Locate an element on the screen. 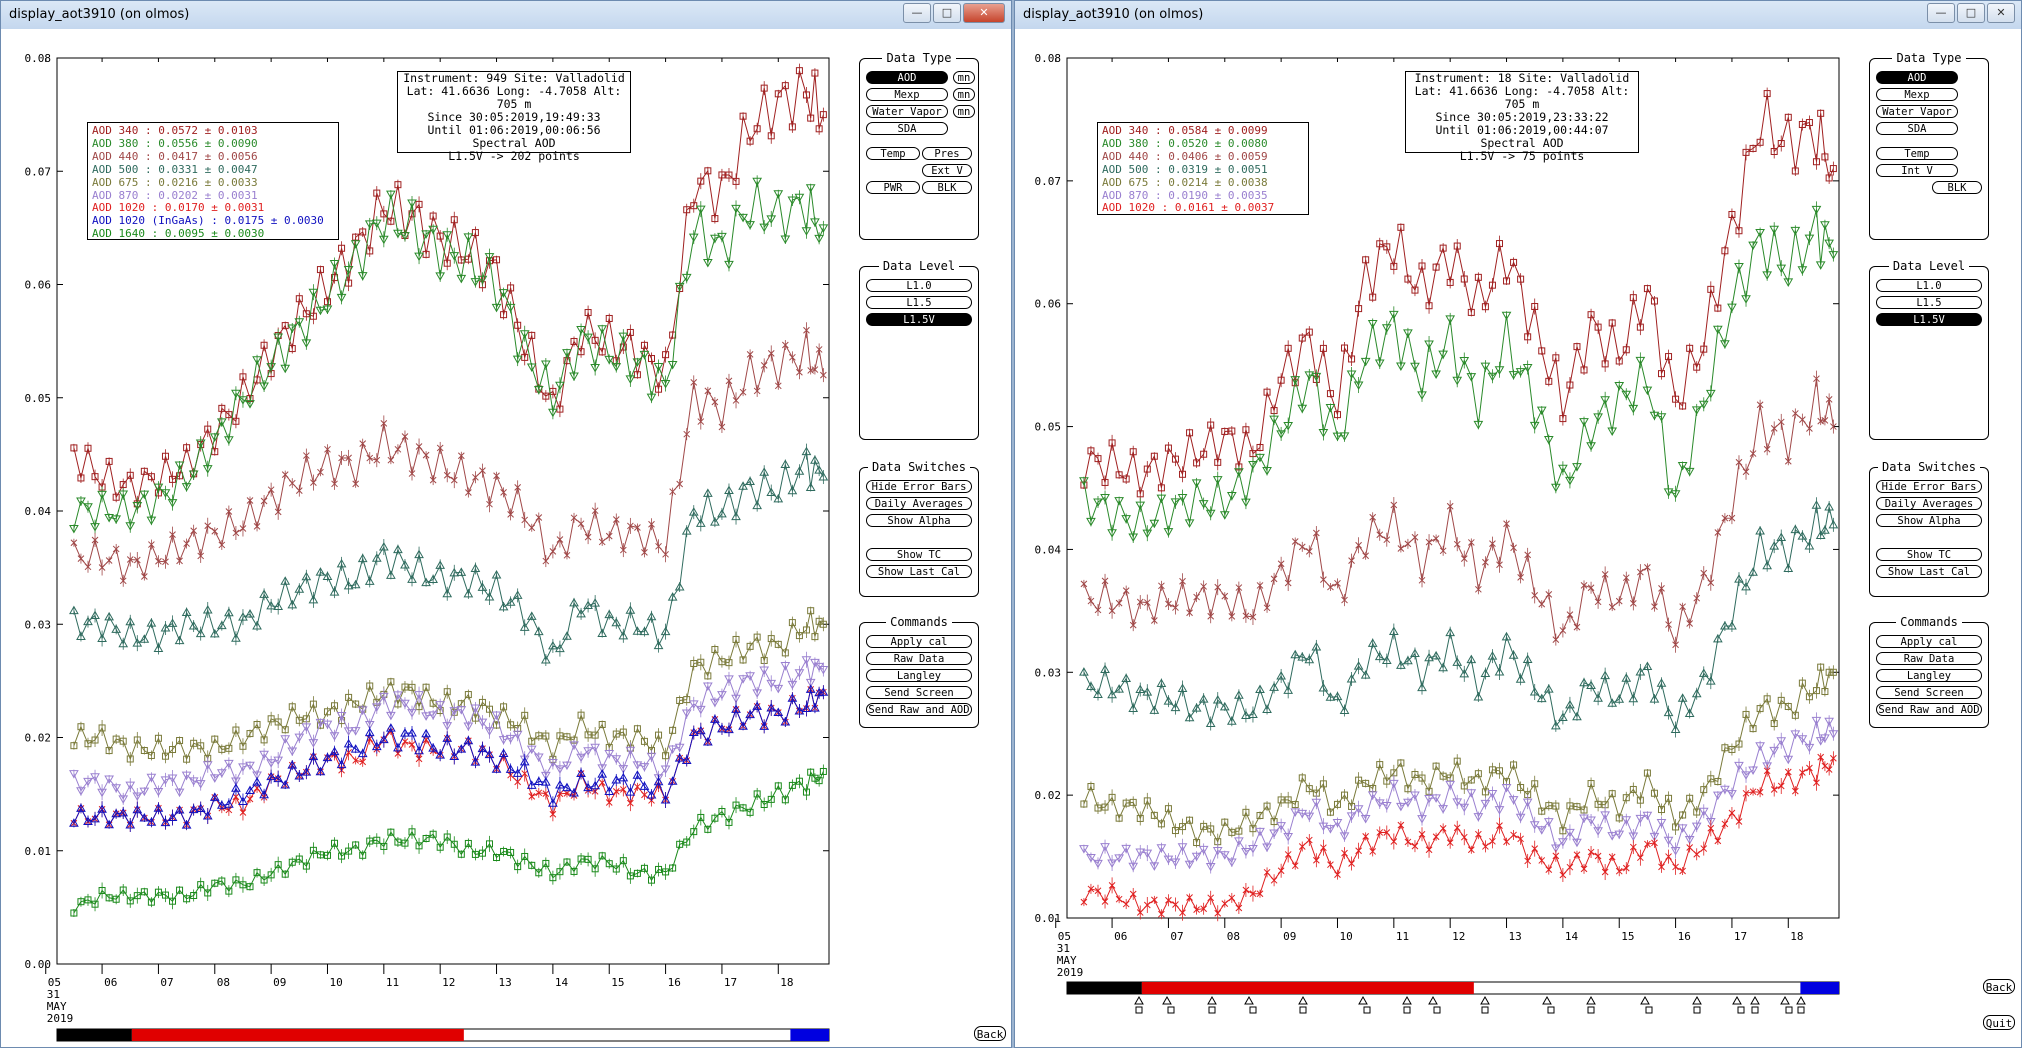  pres-button: Pres is located at coordinates (947, 153).